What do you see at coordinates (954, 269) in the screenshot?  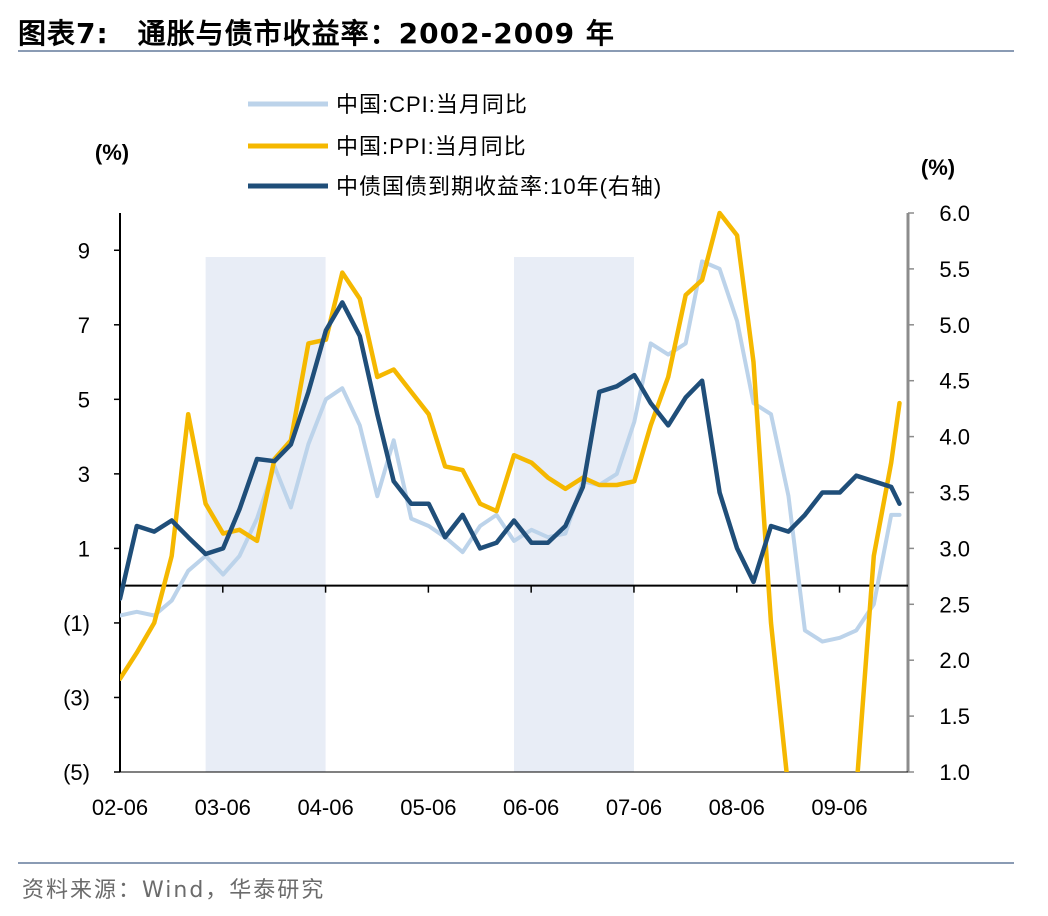 I see `right-tick-label: 5.5` at bounding box center [954, 269].